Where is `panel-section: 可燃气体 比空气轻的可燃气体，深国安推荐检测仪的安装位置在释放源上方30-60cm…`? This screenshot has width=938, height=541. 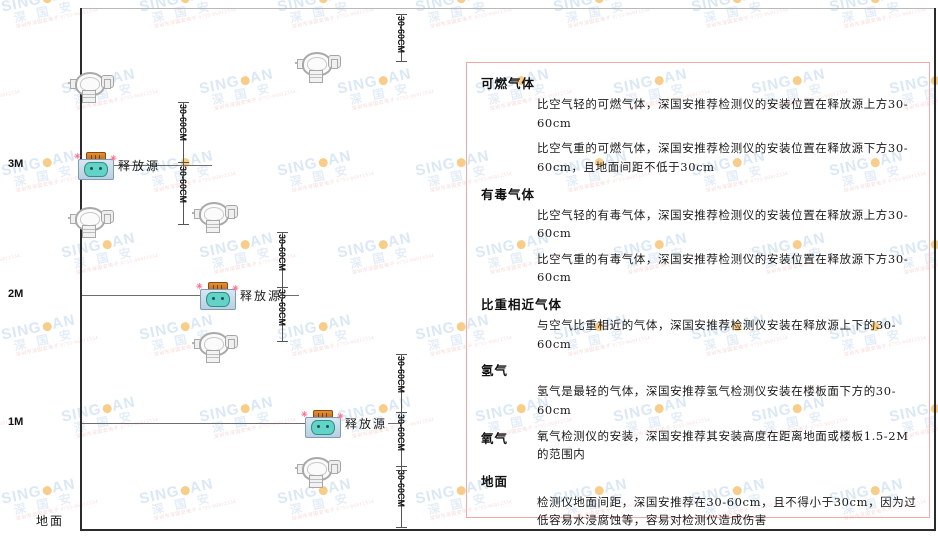
panel-section: 可燃气体 比空气轻的可燃气体，深国安推荐检测仪的安装位置在释放源上方30-60cm… is located at coordinates (700, 125).